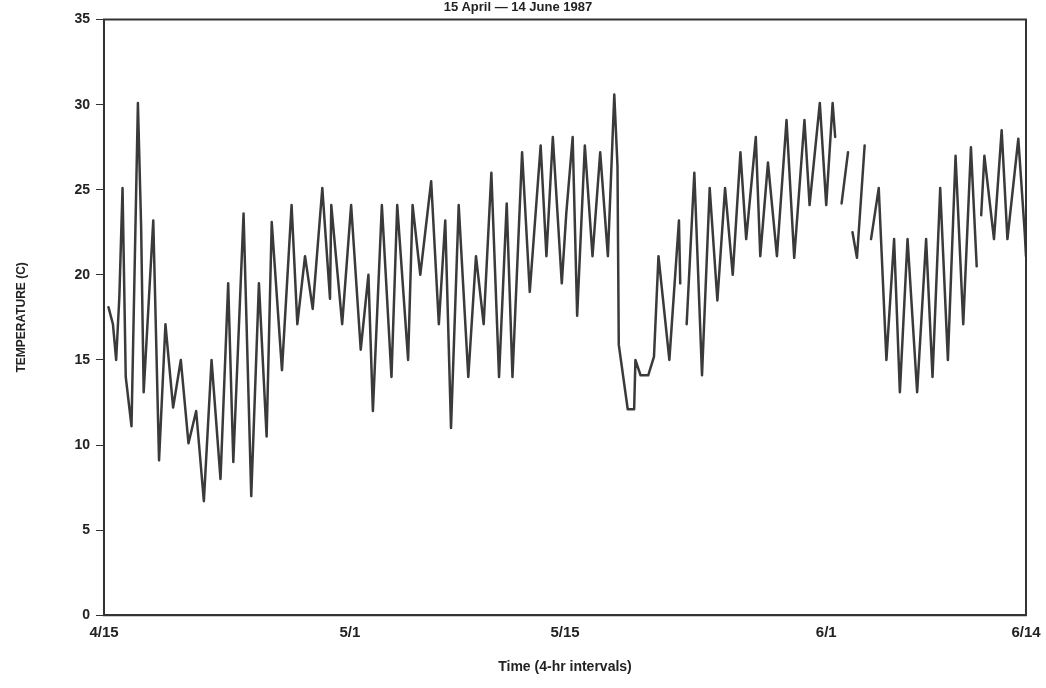 This screenshot has width=1046, height=688. What do you see at coordinates (20, 317) in the screenshot?
I see `y-axis-title: TEMPERATURE (C)` at bounding box center [20, 317].